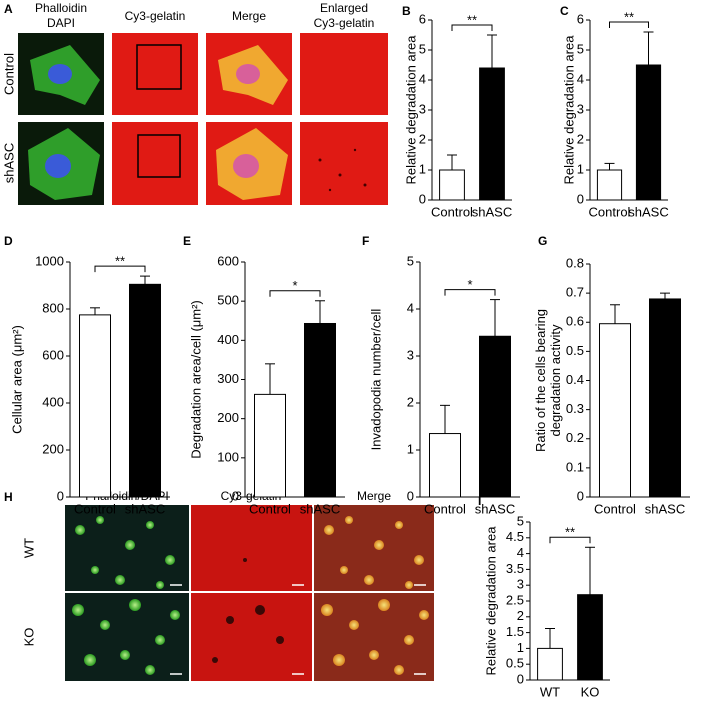 This screenshot has width=709, height=706. Describe the element at coordinates (575, 437) in the screenshot. I see `y-tick-label: 0.2` at that location.